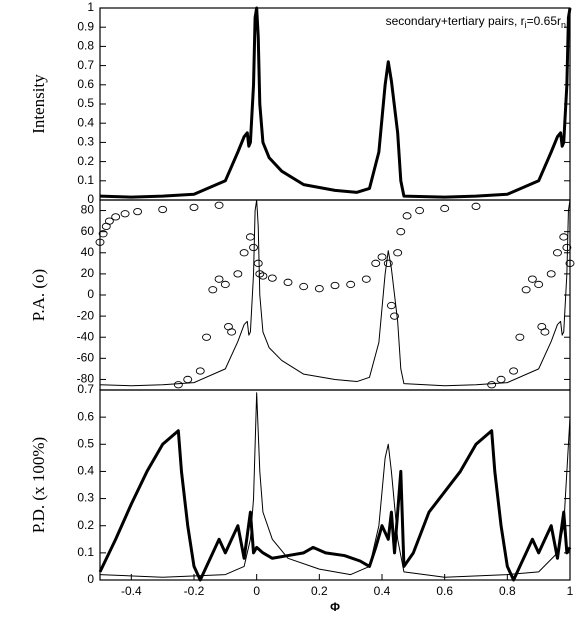 The height and width of the screenshot is (621, 578). Describe the element at coordinates (88, 252) in the screenshot. I see `y-tick-label: 40` at that location.